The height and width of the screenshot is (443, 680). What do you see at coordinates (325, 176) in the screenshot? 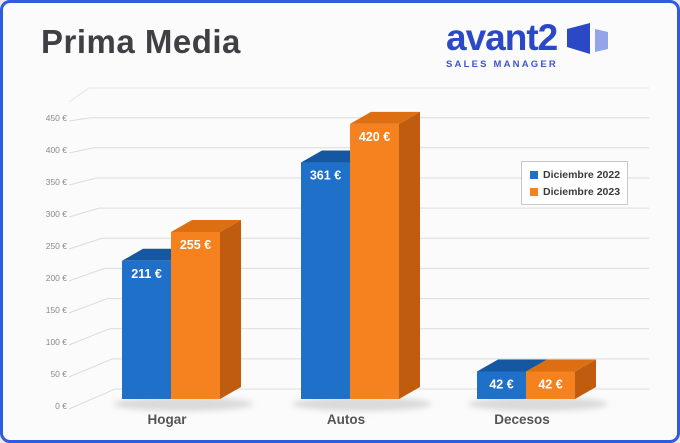
I see `bar-value-label: 361 €` at bounding box center [325, 176].